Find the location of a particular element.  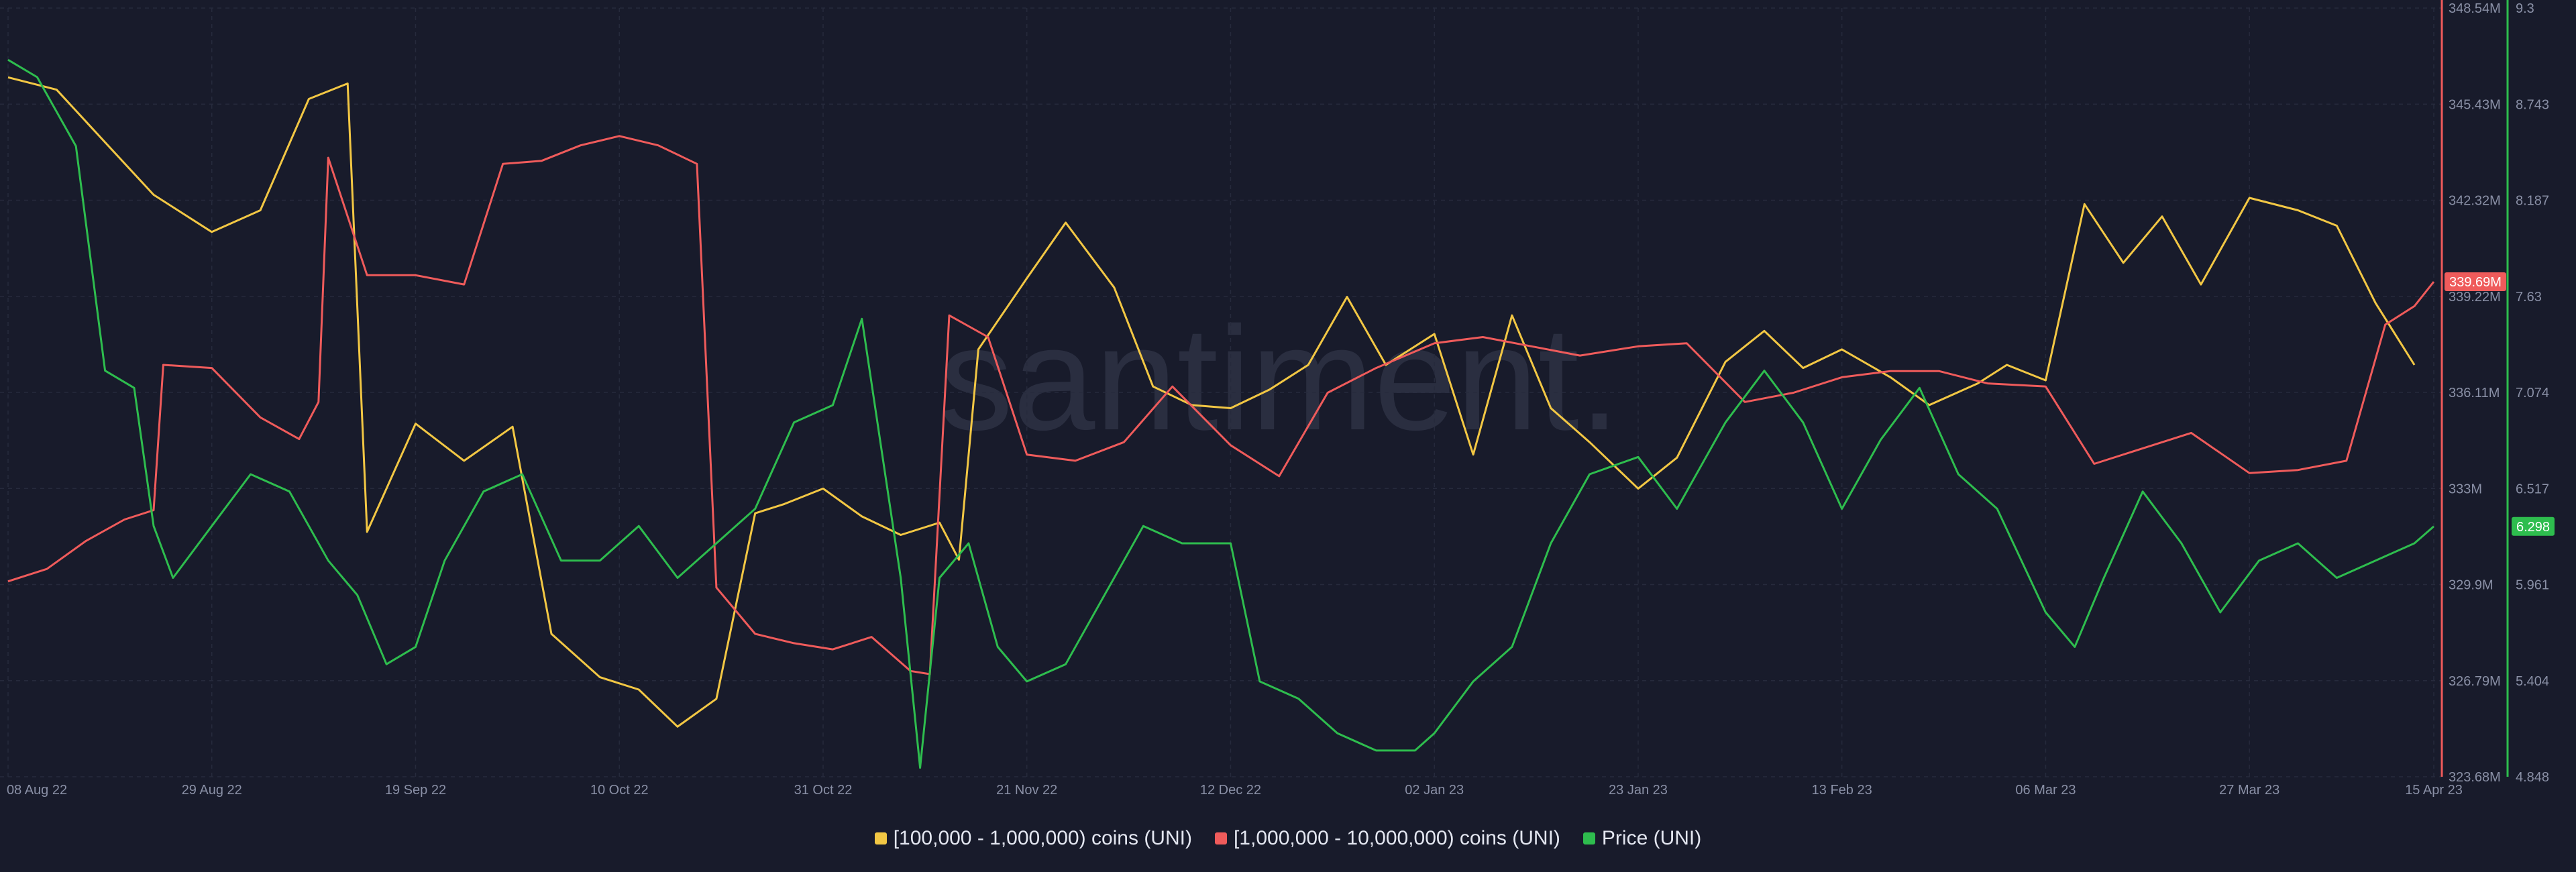

left-tick-label: 345.43M is located at coordinates (2475, 104).